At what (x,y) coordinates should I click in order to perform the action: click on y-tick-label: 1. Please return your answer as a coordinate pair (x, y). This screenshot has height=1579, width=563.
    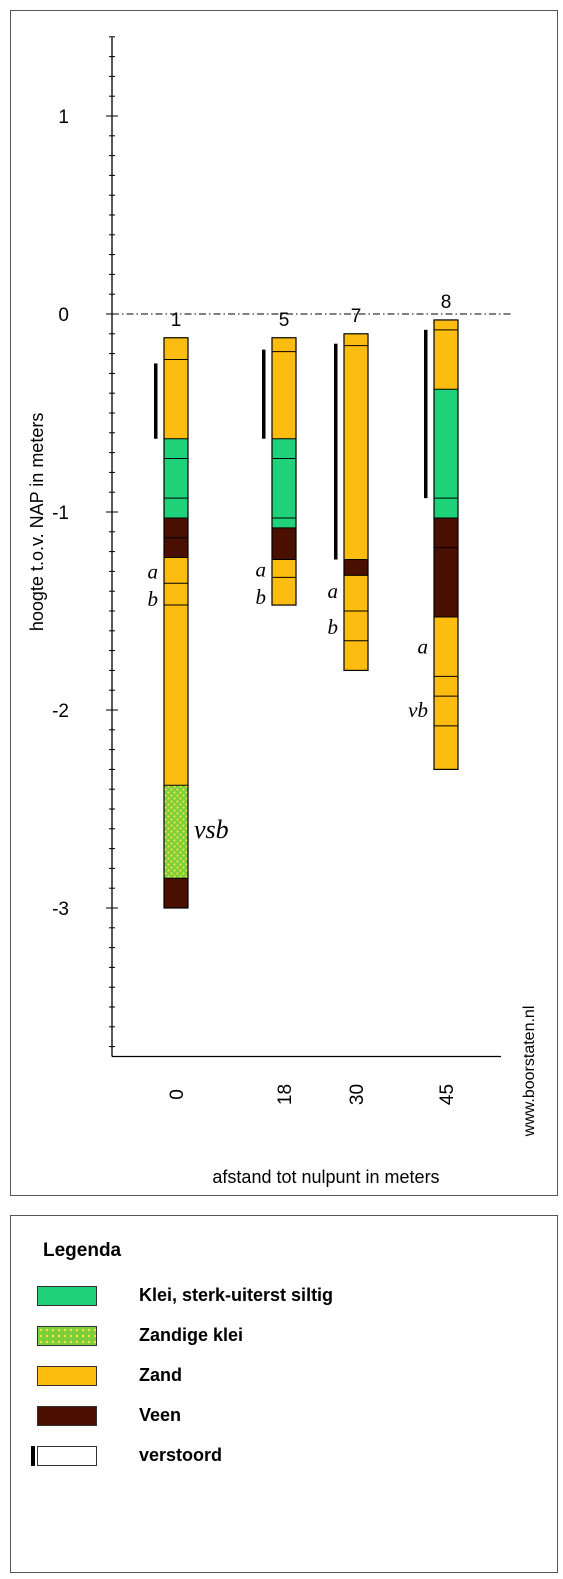
    Looking at the image, I should click on (63, 117).